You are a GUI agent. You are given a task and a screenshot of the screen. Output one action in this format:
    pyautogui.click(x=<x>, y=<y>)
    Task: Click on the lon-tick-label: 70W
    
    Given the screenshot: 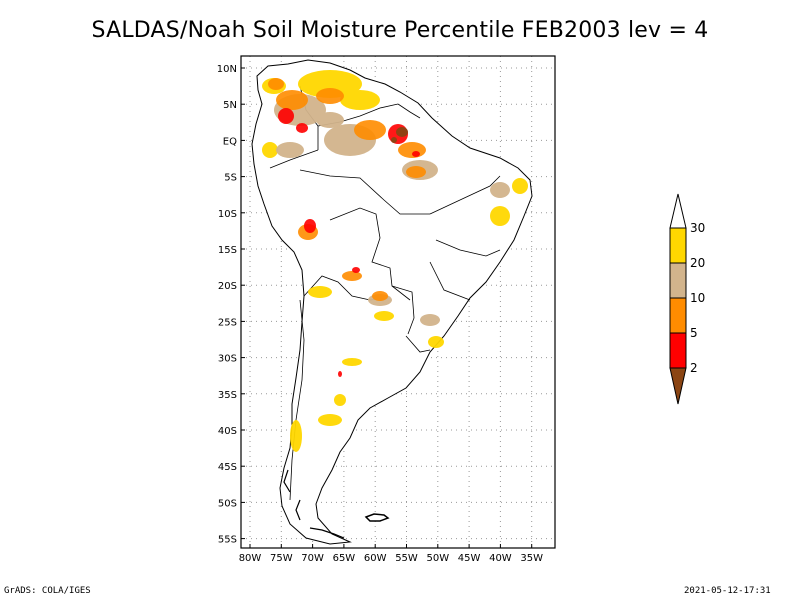 What is the action you would take?
    pyautogui.click(x=312, y=558)
    